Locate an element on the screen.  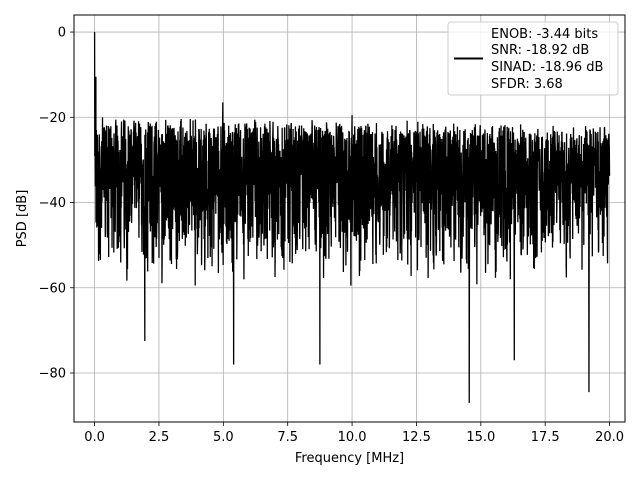
x-ticks: 0.0 2.5 5.0 7.5 10.0 12.5 15.0 17.5 20.0 is located at coordinates (354, 433).